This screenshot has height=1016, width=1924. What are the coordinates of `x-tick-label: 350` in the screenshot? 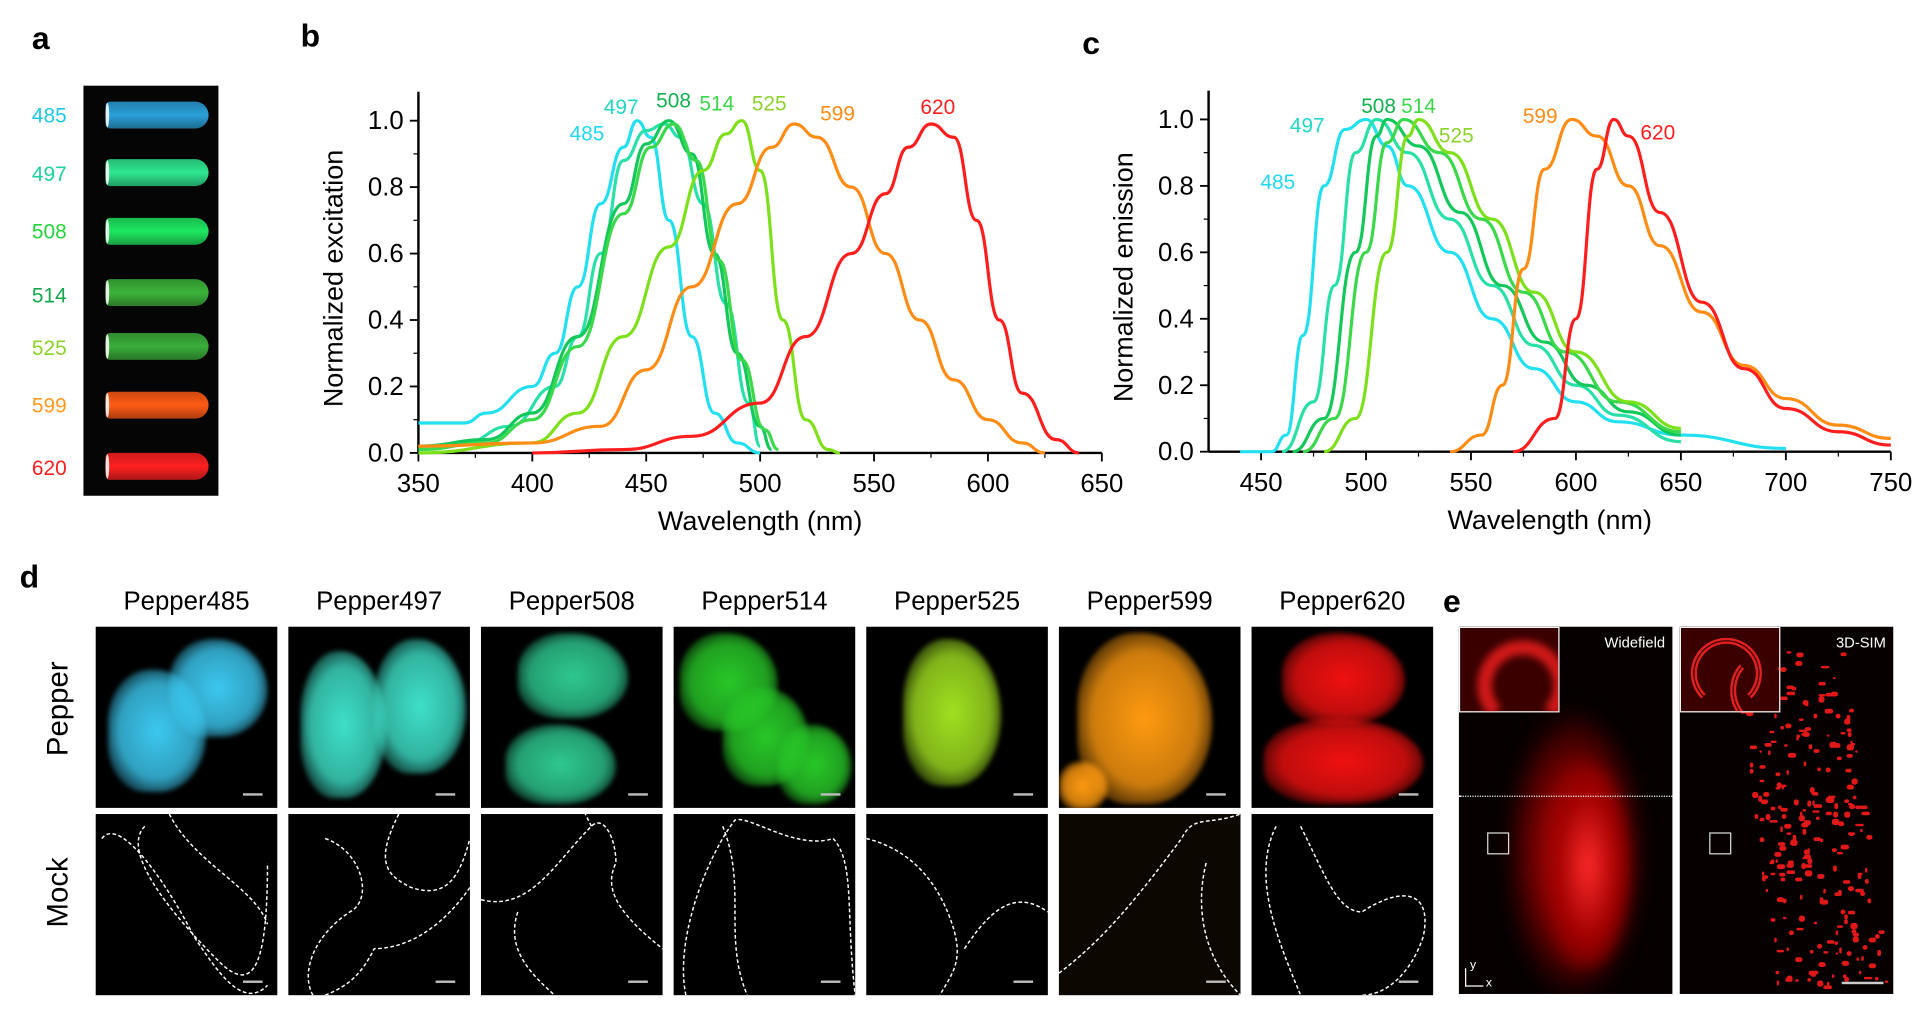 It's located at (418, 484).